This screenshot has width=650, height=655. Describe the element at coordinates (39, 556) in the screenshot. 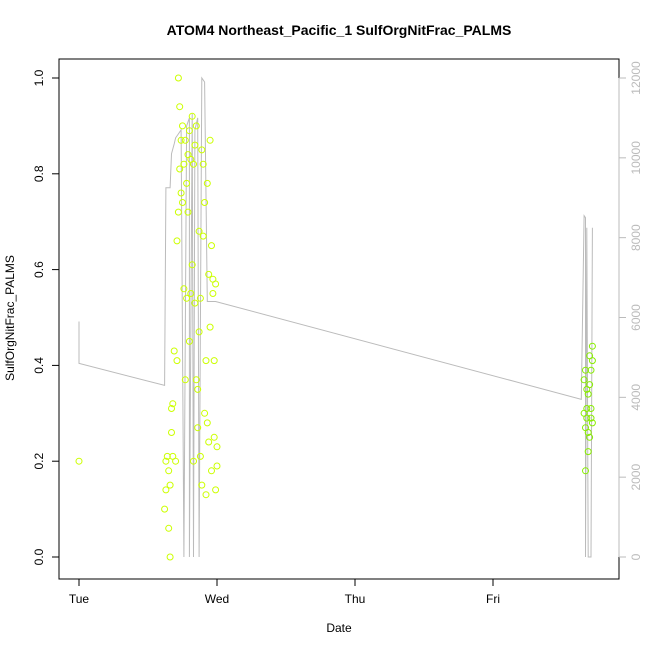

I see `y-tick-label: 0.0` at that location.